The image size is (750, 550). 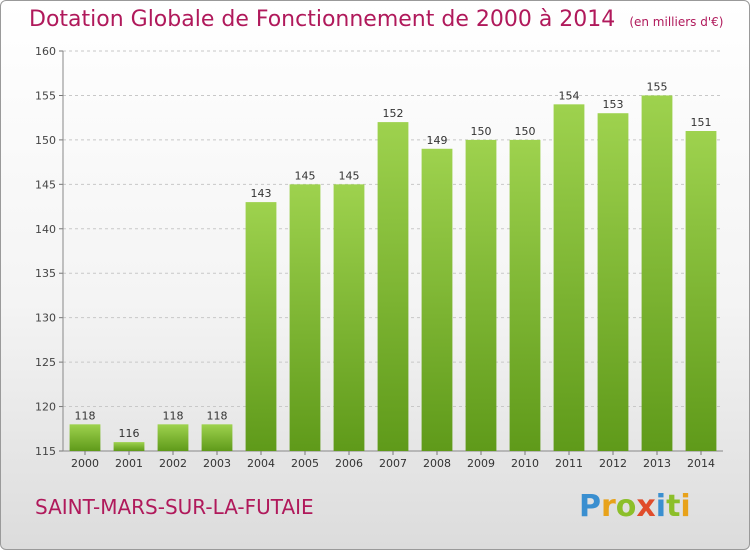 What do you see at coordinates (45, 407) in the screenshot?
I see `y-tick-label: 120` at bounding box center [45, 407].